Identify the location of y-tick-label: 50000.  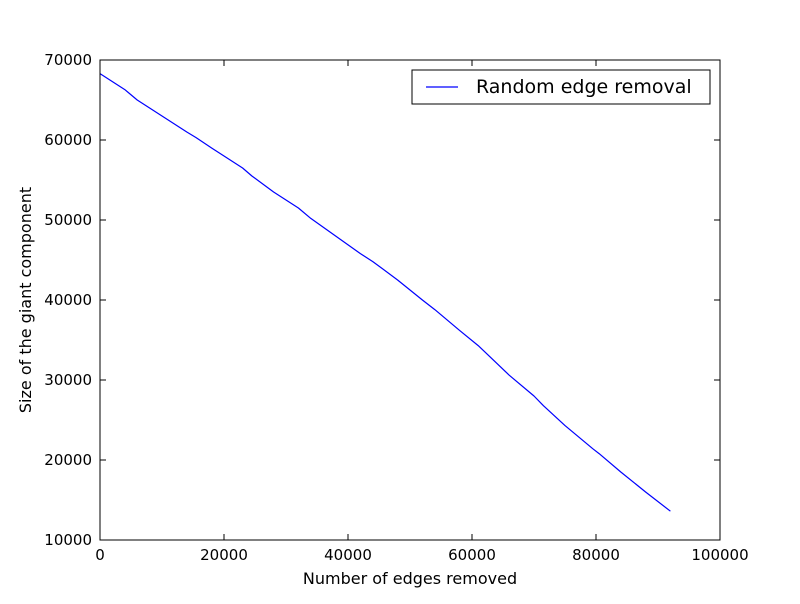
(68, 220).